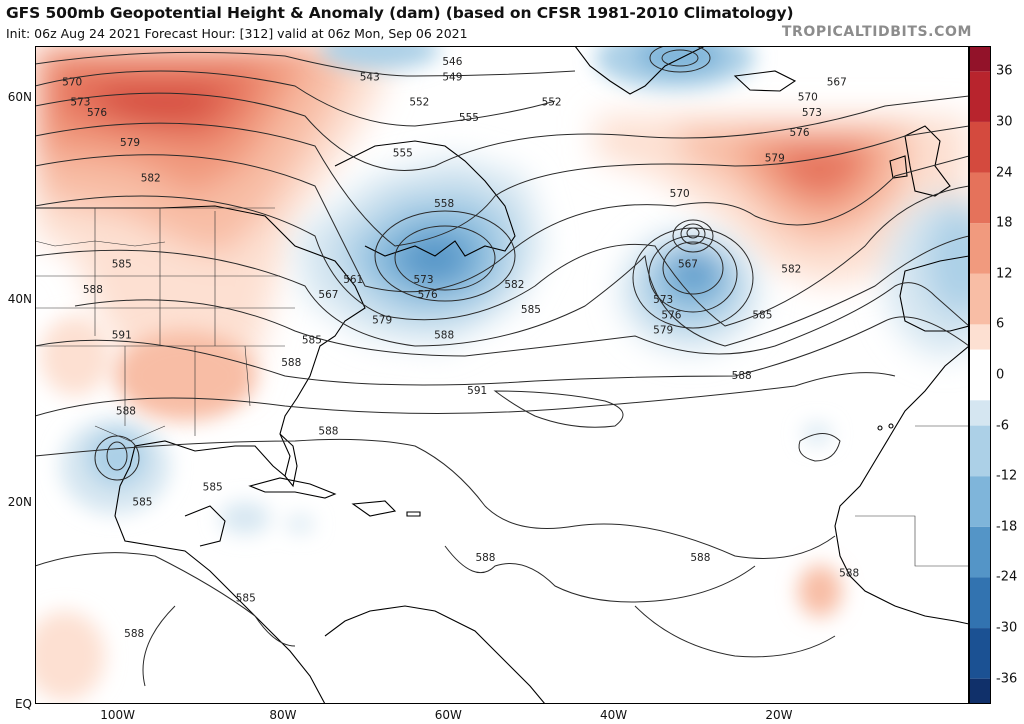 The width and height of the screenshot is (1024, 724). What do you see at coordinates (1007, 679) in the screenshot?
I see `colorbar-tick-label: -36` at bounding box center [1007, 679].